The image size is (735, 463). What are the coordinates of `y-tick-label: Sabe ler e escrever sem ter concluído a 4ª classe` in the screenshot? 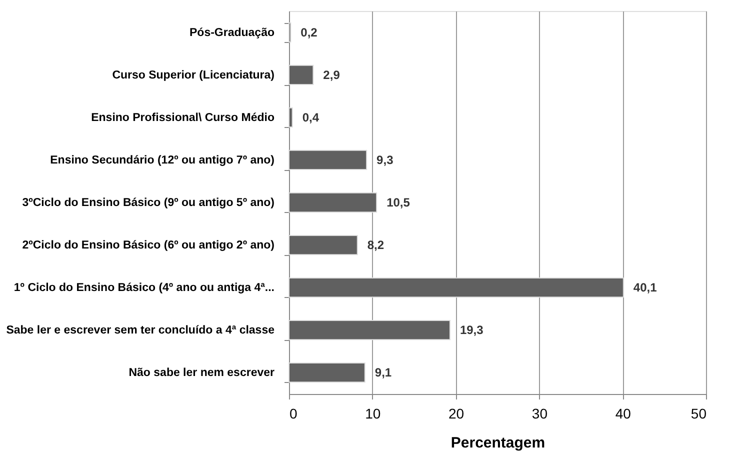 It's located at (140, 330).